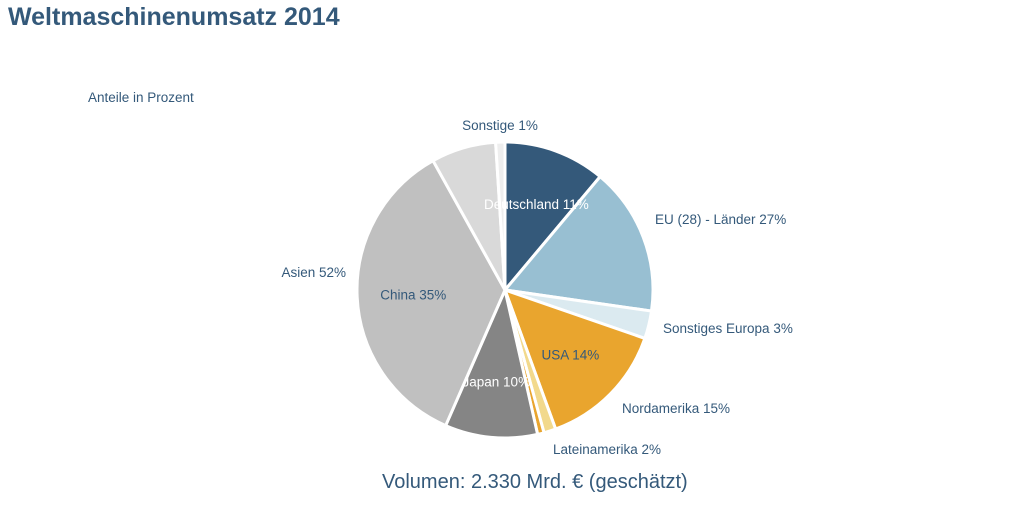 Image resolution: width=1030 pixels, height=507 pixels. What do you see at coordinates (676, 408) in the screenshot?
I see `group-label-nordamerika: Nordamerika 15%` at bounding box center [676, 408].